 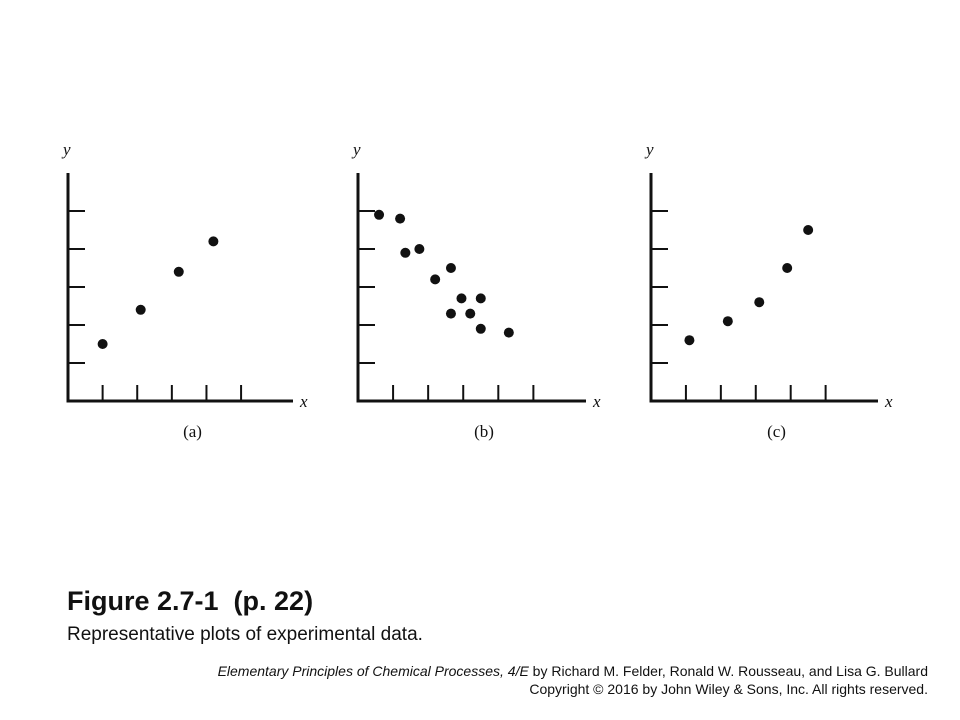 I want to click on plot-b: x y (b), so click(x=476, y=290).